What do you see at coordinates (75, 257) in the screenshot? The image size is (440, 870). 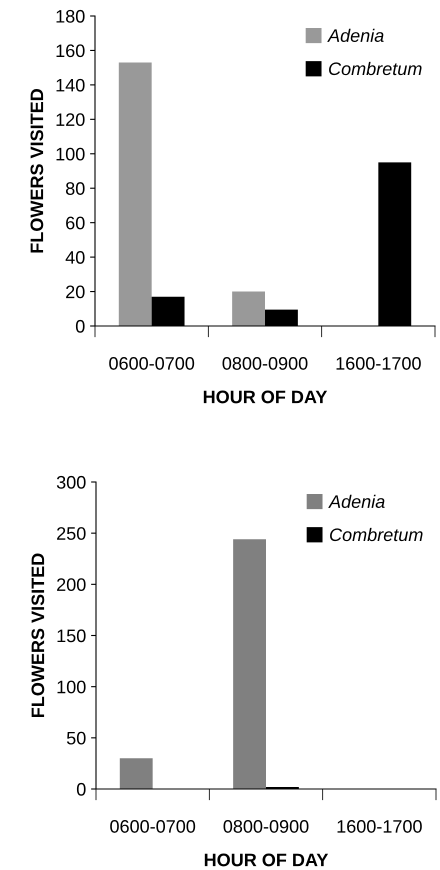 I see `y-tick-label: 40` at bounding box center [75, 257].